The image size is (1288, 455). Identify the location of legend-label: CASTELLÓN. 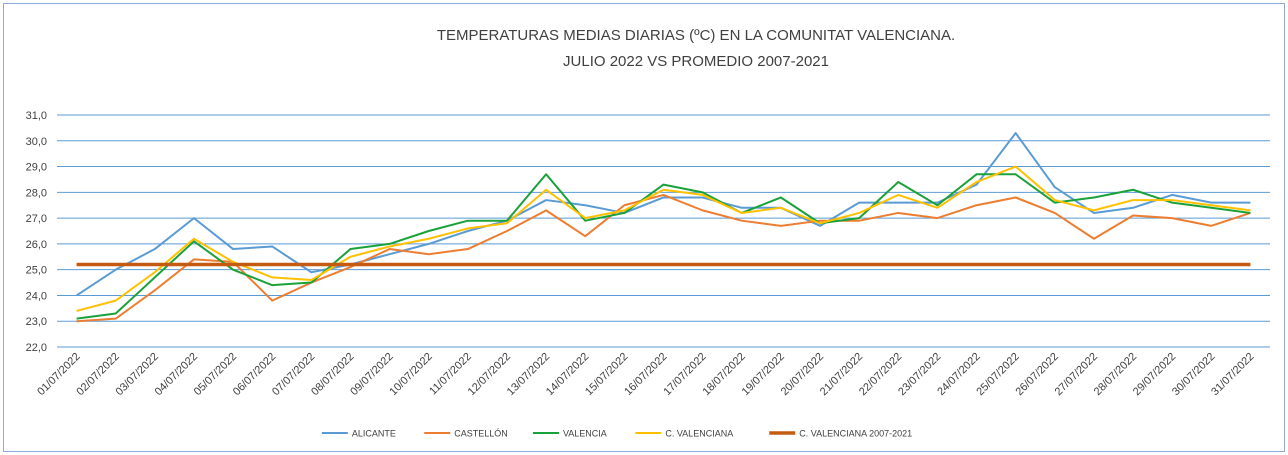
(481, 434).